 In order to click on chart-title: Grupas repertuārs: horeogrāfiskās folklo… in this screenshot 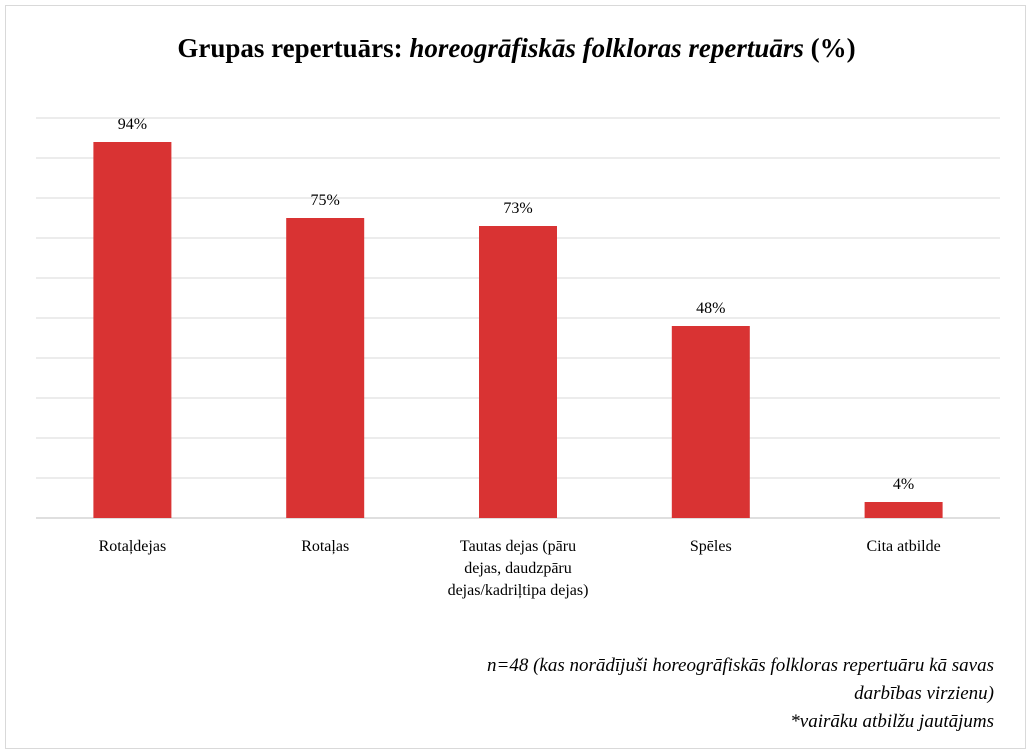, I will do `click(516, 48)`.